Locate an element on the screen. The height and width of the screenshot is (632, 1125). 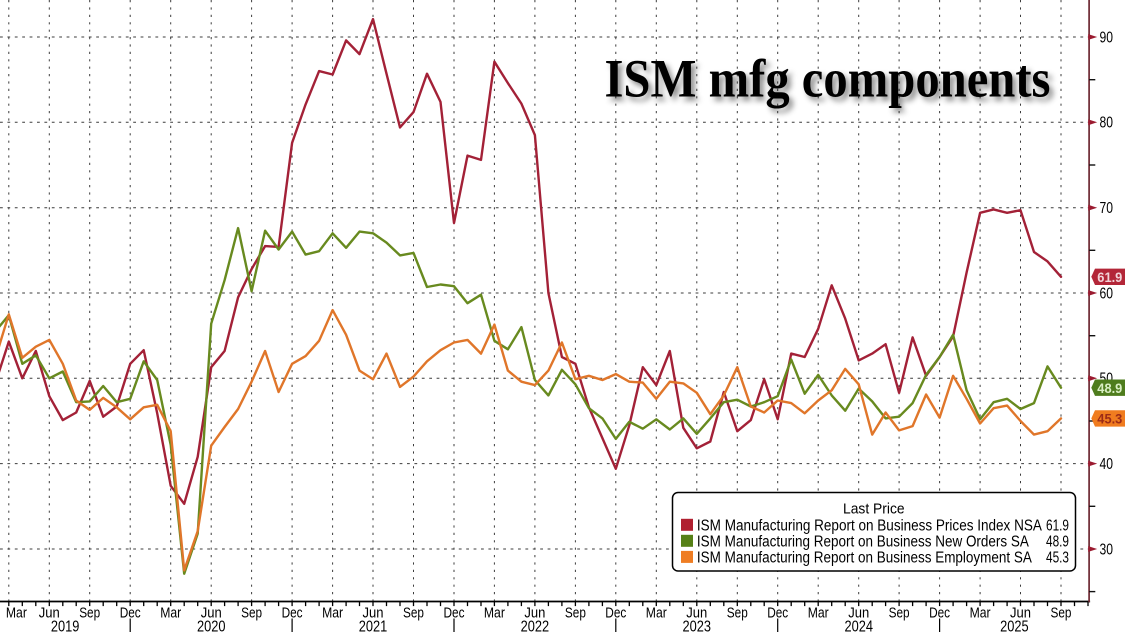
svg-text: 2025 is located at coordinates (1014, 625).